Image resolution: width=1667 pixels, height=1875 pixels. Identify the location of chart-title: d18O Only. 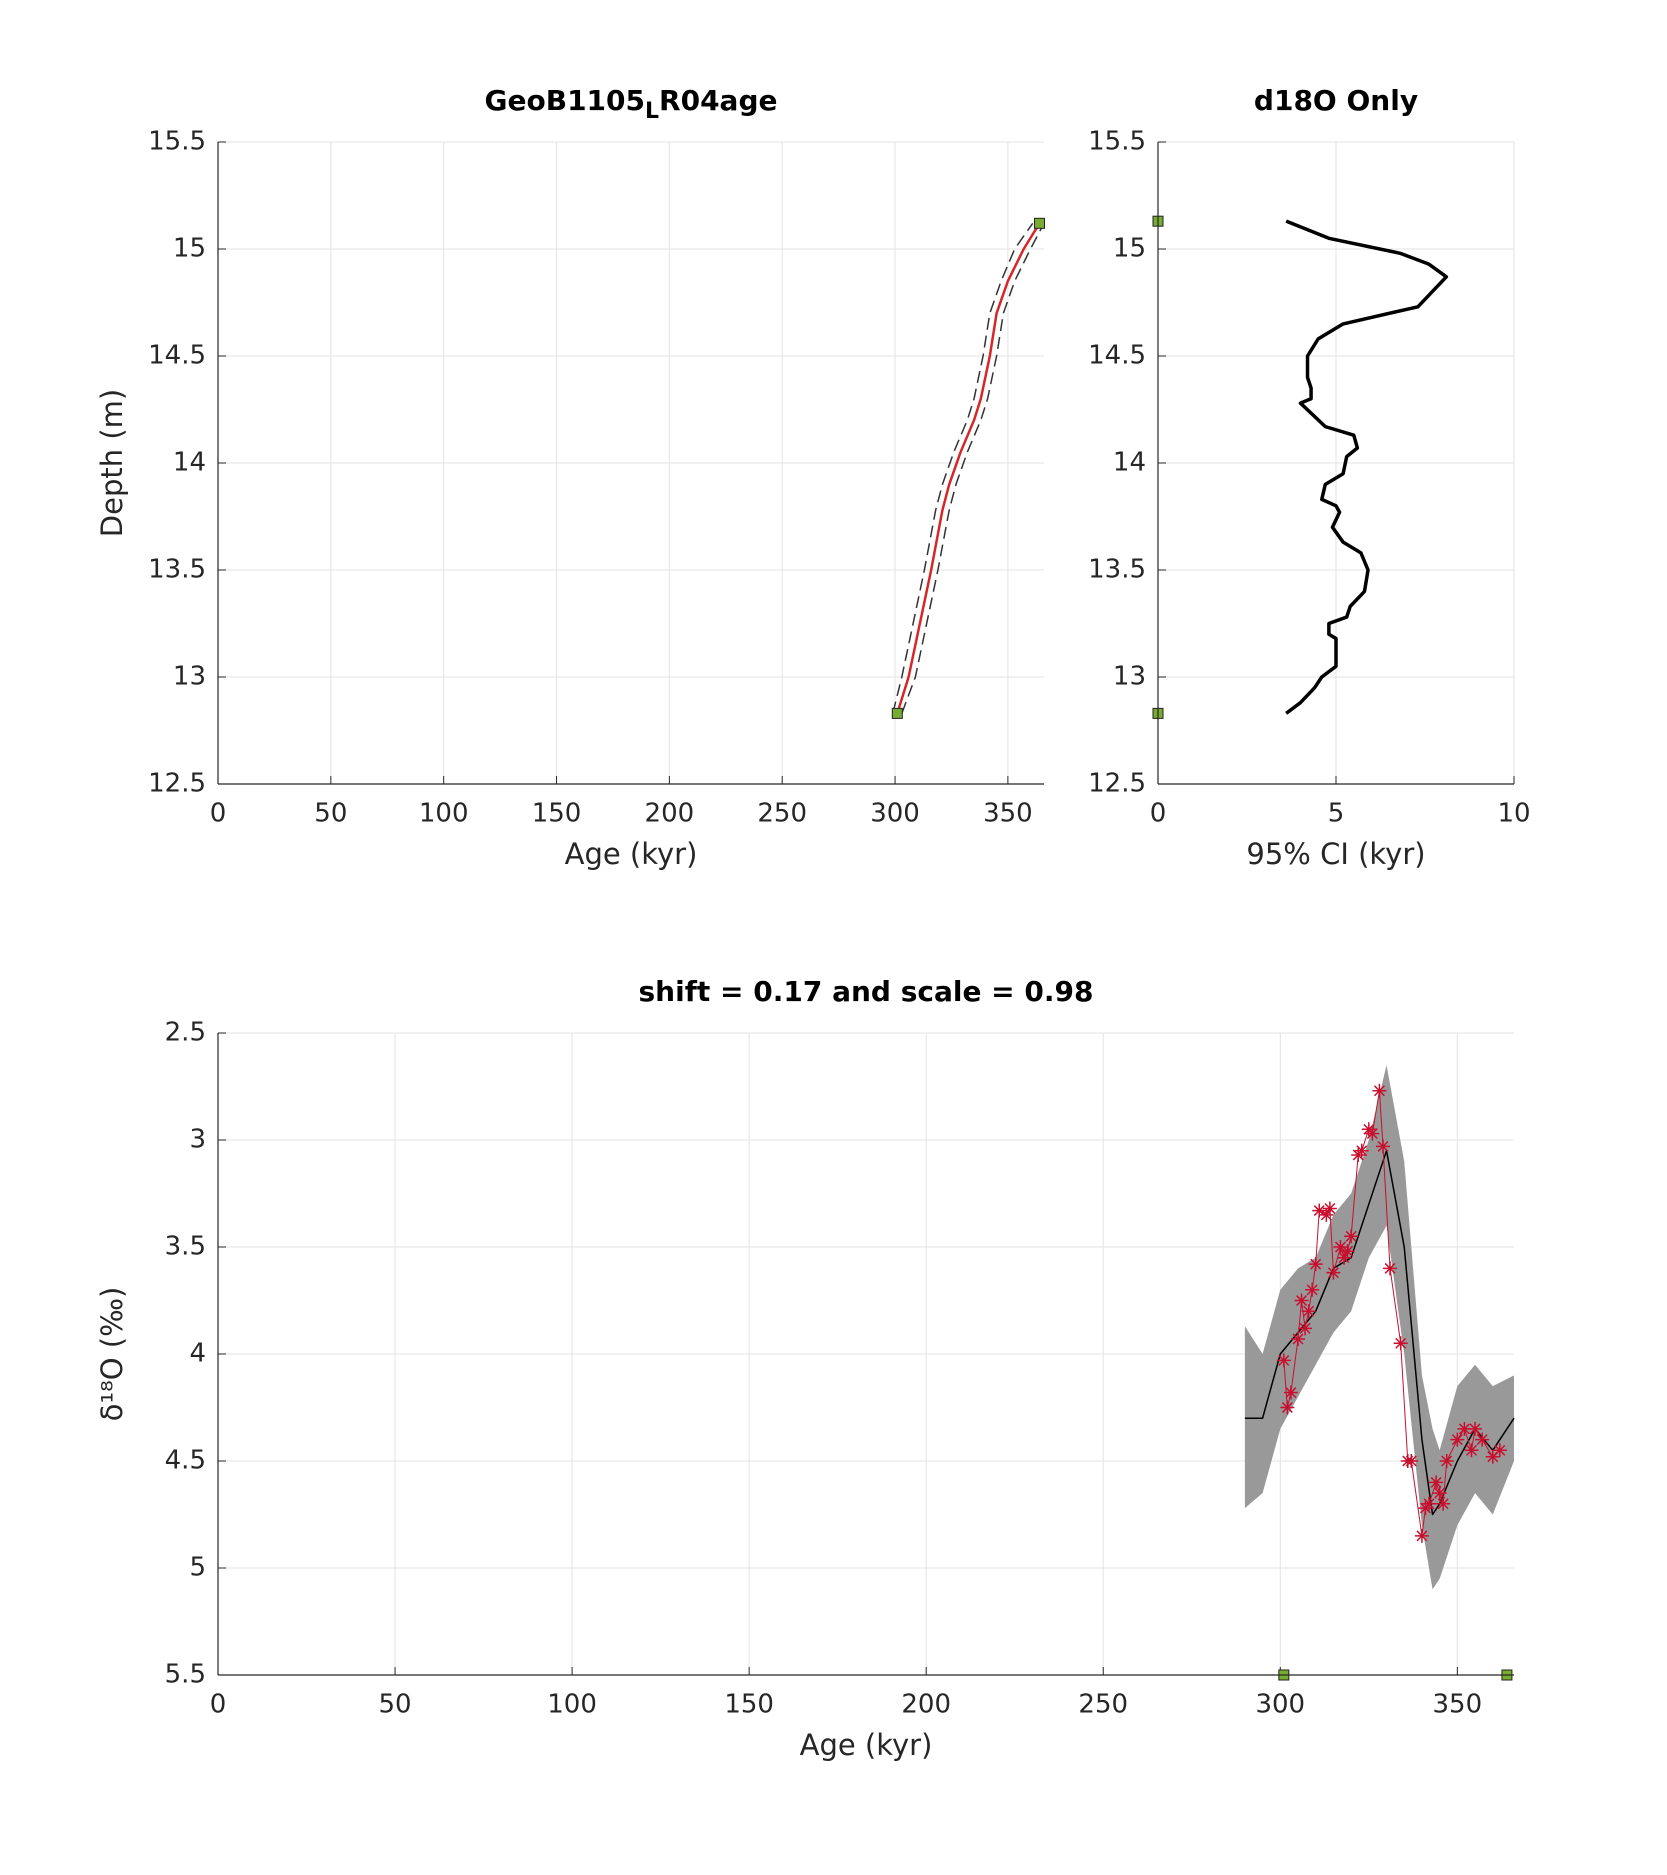
(1336, 100).